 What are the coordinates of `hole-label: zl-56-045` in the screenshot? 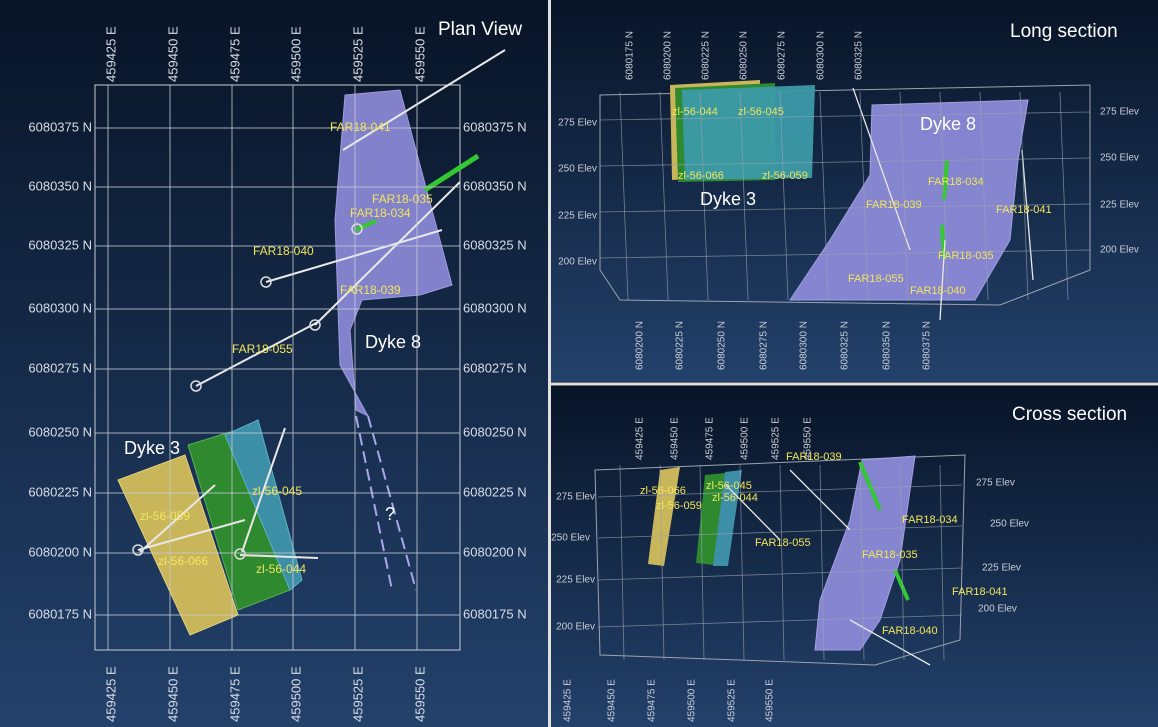 It's located at (761, 112).